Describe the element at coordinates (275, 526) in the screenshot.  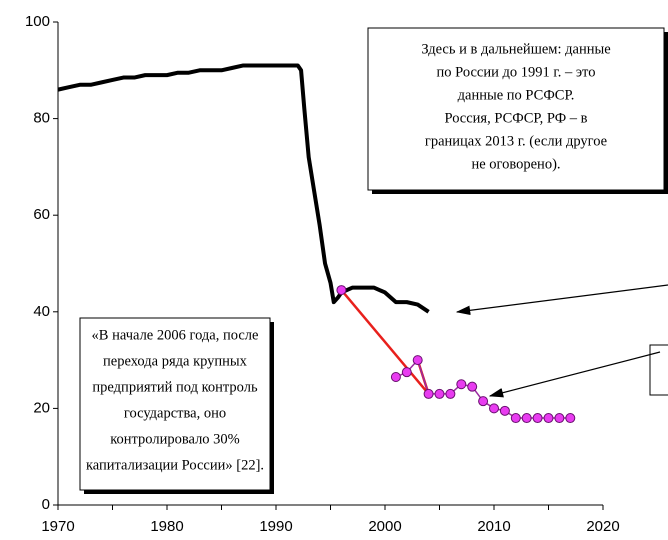
I see `x-tick-label: 1990` at that location.